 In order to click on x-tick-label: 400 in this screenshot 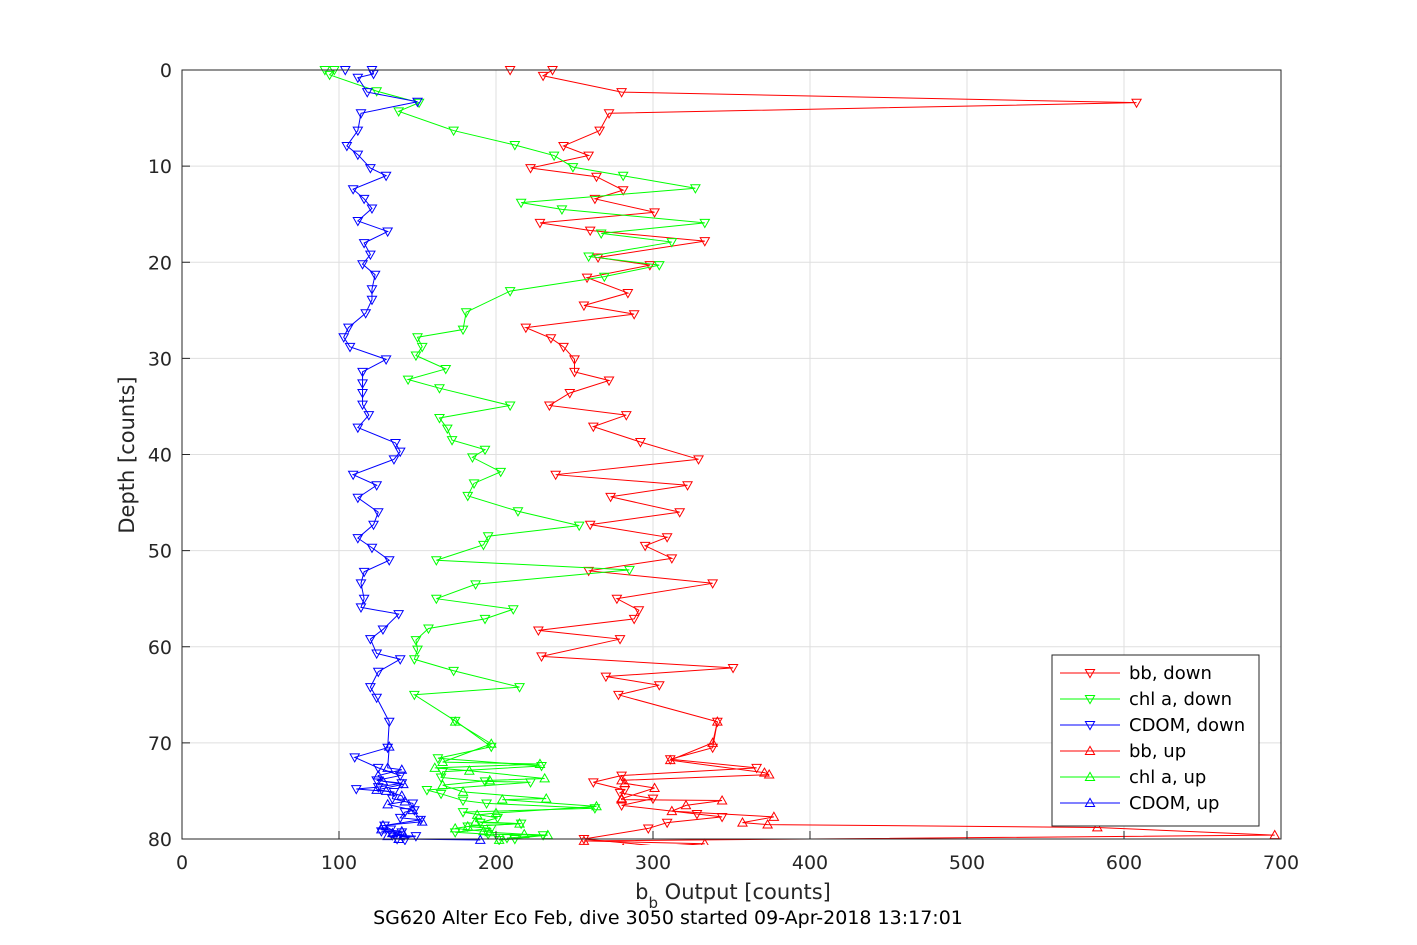, I will do `click(810, 863)`.